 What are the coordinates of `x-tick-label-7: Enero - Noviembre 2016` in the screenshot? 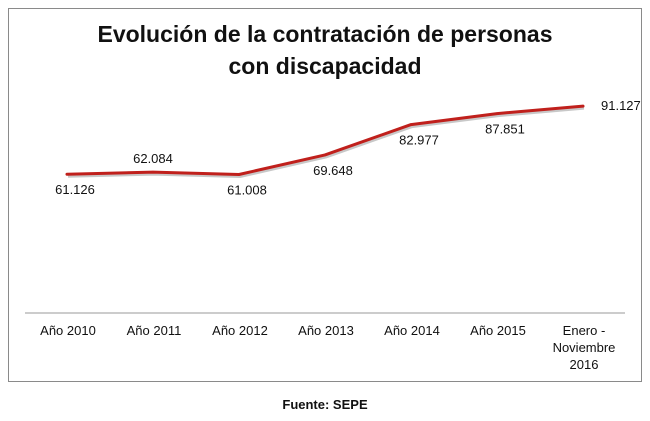 It's located at (584, 347).